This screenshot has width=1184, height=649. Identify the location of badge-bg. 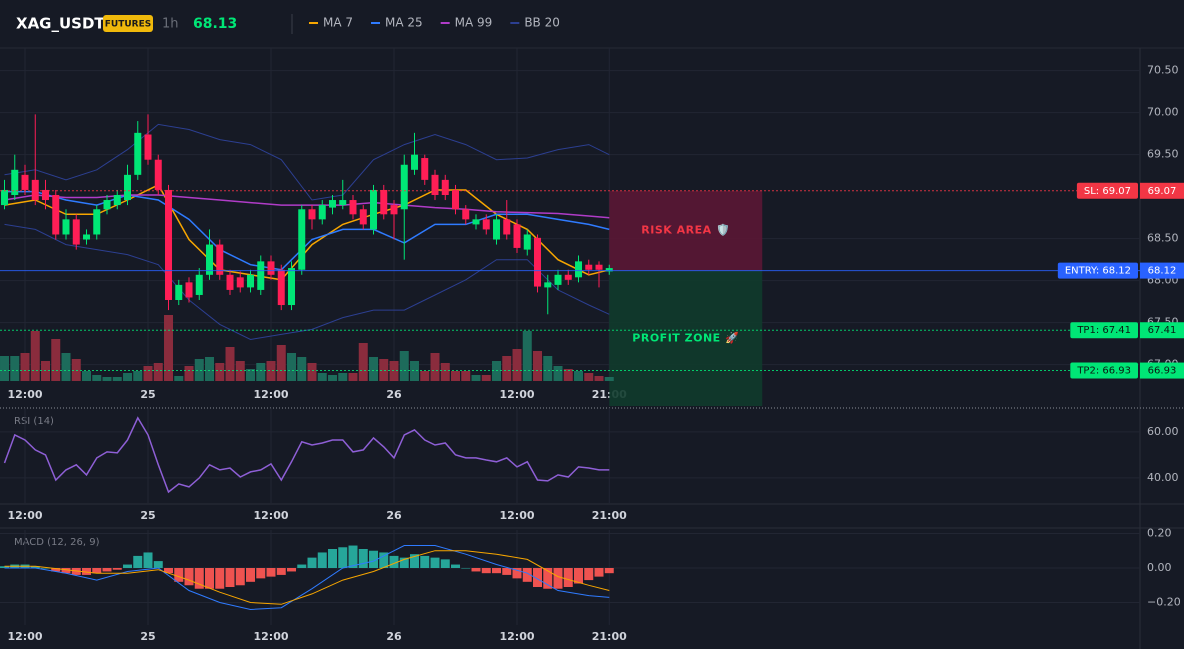
(128, 23).